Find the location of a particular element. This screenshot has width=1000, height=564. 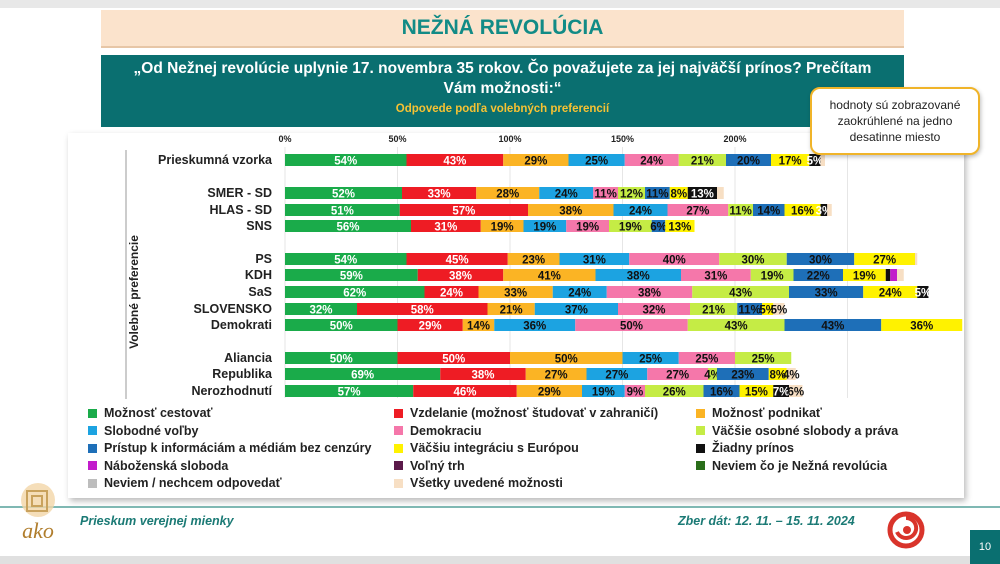

data-label: 37% is located at coordinates (576, 311).